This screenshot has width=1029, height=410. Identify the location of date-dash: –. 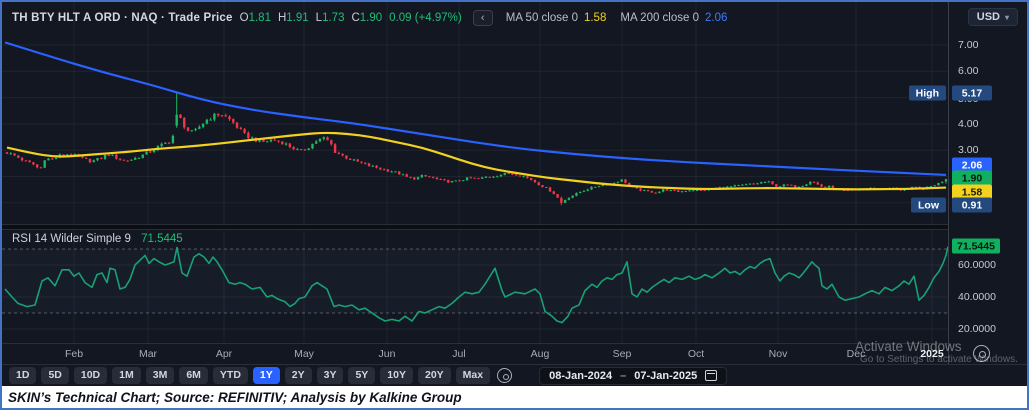
(623, 375).